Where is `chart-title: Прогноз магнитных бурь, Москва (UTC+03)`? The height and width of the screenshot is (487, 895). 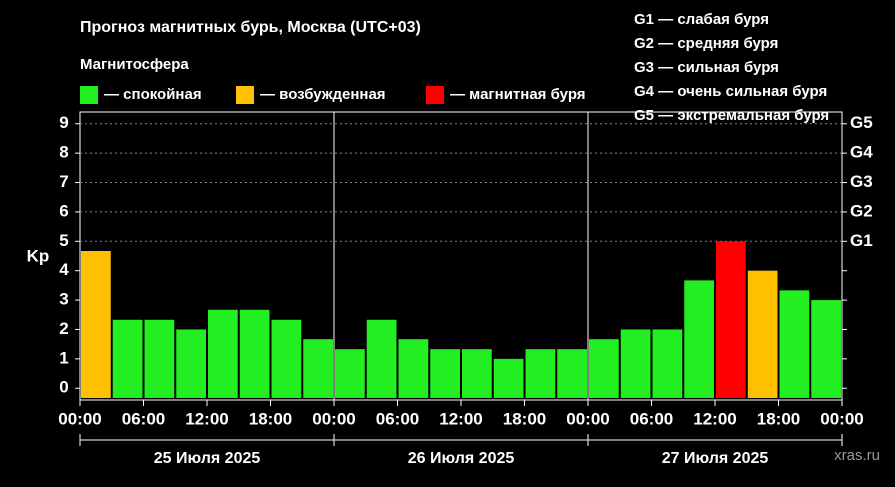
chart-title: Прогноз магнитных бурь, Москва (UTC+03) is located at coordinates (250, 27).